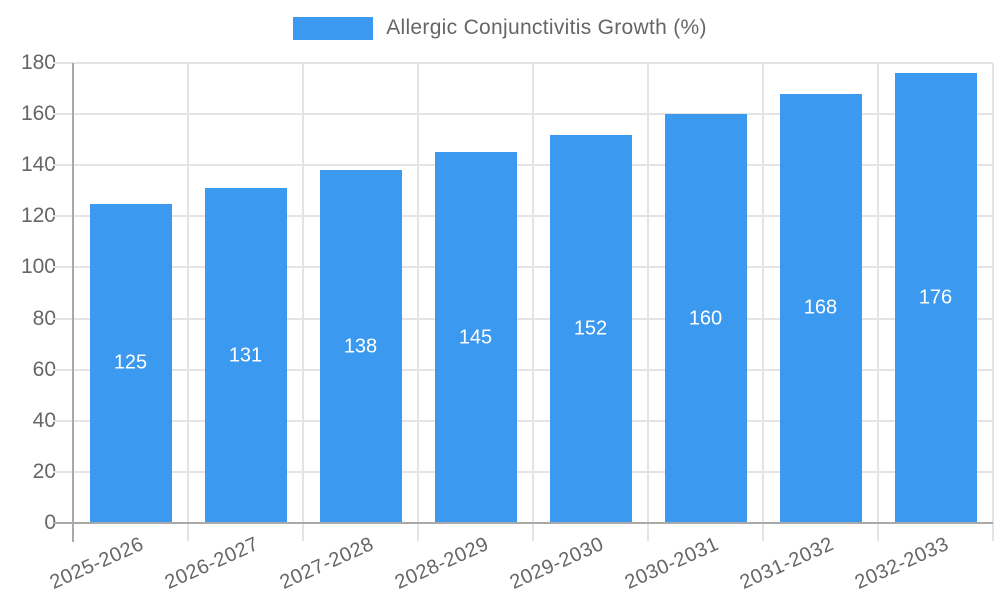  I want to click on x-tick-label: 2028-2029, so click(442, 563).